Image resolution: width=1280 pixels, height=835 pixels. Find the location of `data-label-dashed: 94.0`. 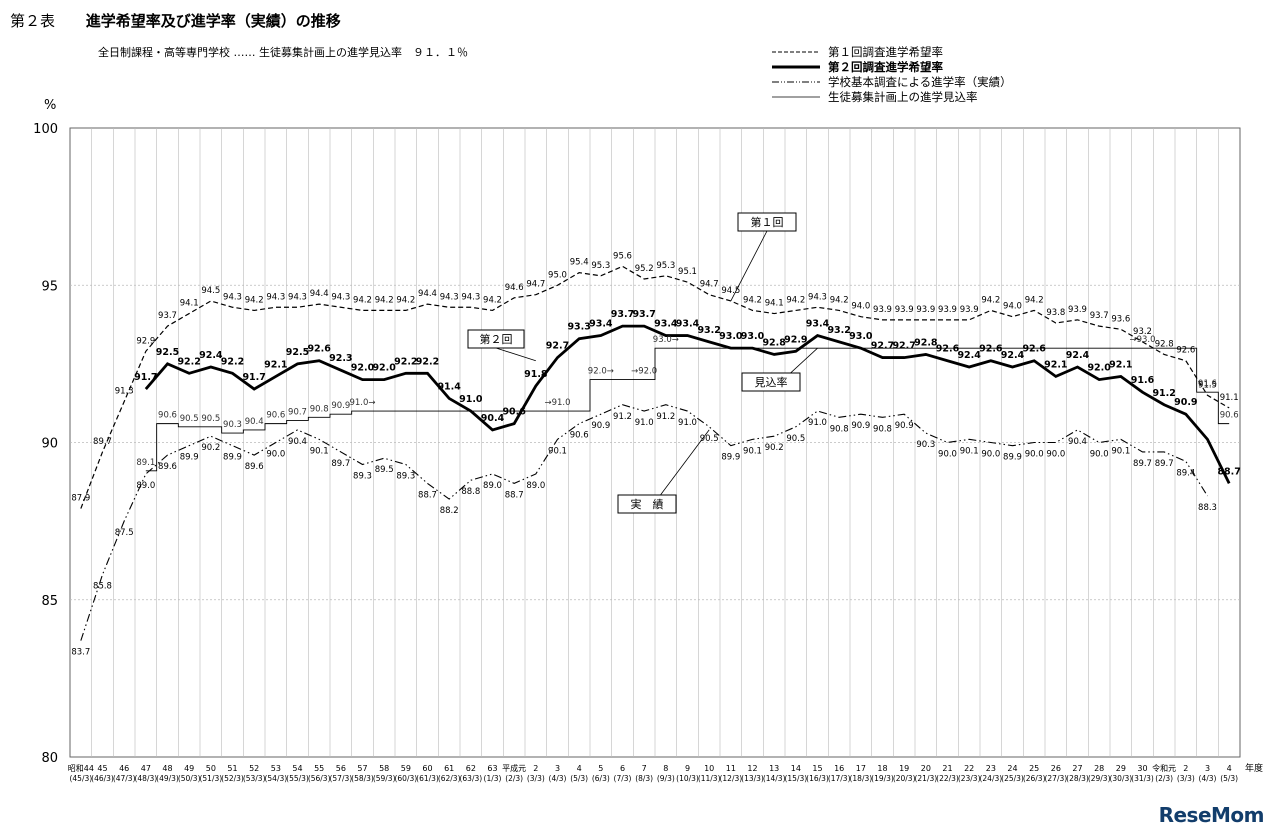

data-label-dashed: 94.0 is located at coordinates (1012, 307).